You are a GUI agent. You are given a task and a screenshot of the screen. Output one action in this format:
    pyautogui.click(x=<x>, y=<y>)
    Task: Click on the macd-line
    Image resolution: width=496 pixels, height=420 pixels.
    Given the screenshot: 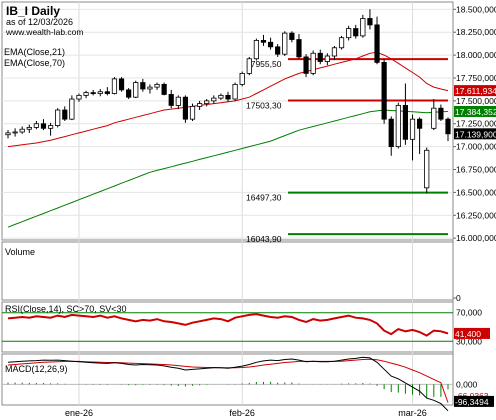 What is the action you would take?
    pyautogui.click(x=228, y=384)
    